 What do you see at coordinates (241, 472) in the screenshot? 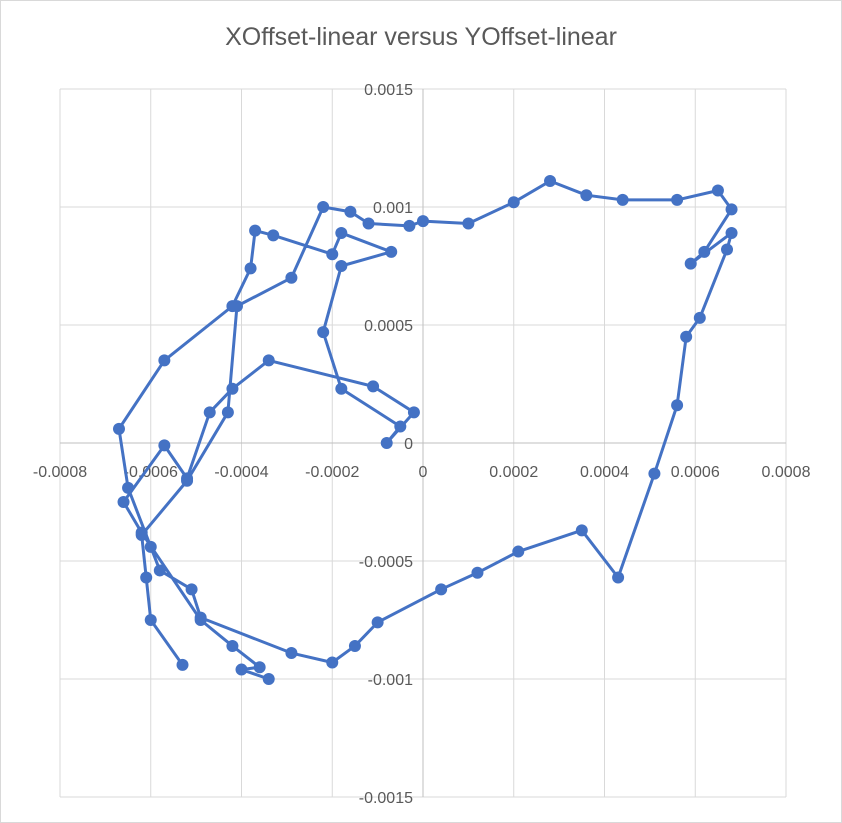
I see `x-tick-label: -0.0004` at bounding box center [241, 472].